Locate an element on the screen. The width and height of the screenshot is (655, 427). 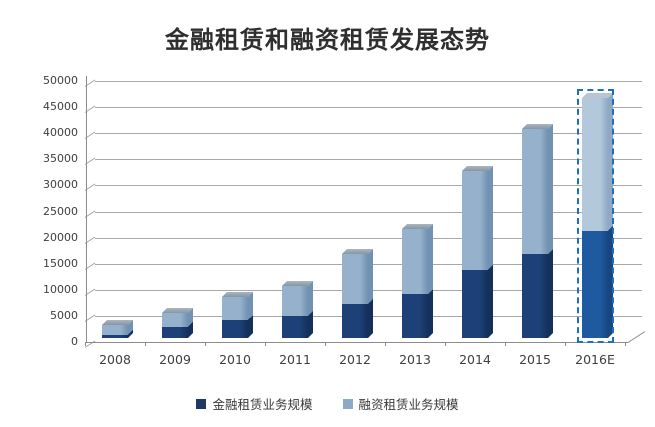
forecast-dashed-outline is located at coordinates (595, 216).